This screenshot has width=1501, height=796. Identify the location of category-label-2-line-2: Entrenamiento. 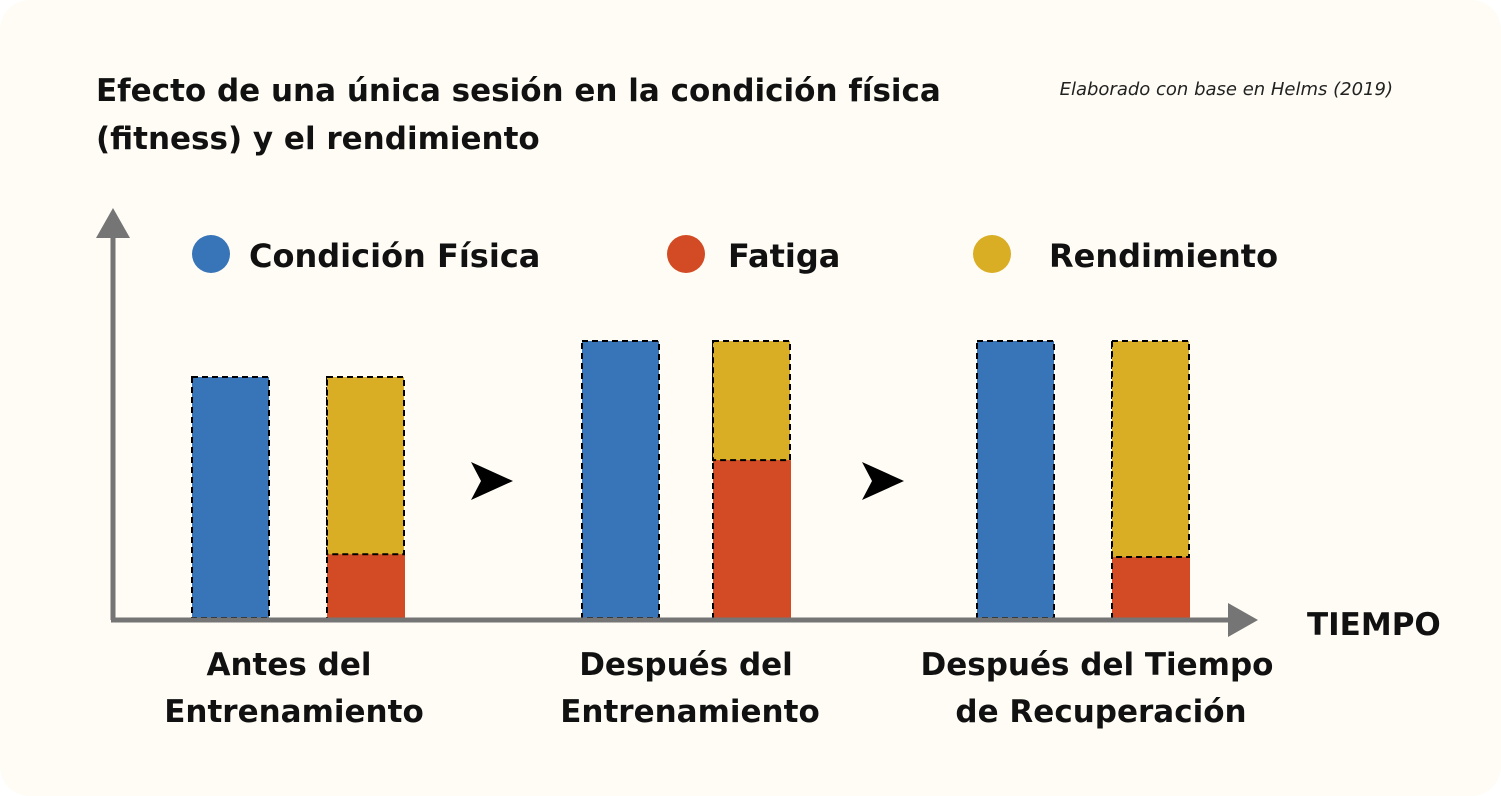
(690, 712).